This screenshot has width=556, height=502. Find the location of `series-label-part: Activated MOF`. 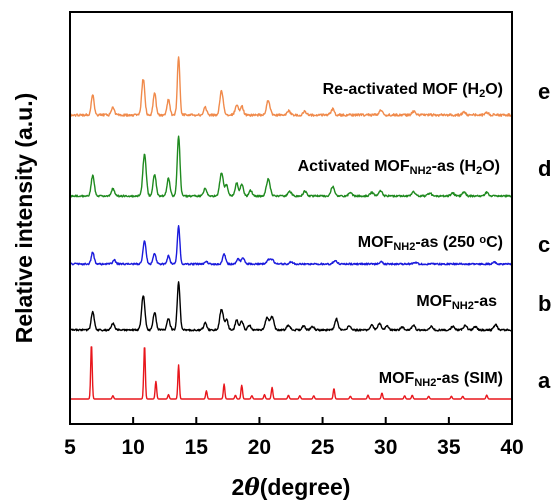

series-label-part: Activated MOF is located at coordinates (354, 166).